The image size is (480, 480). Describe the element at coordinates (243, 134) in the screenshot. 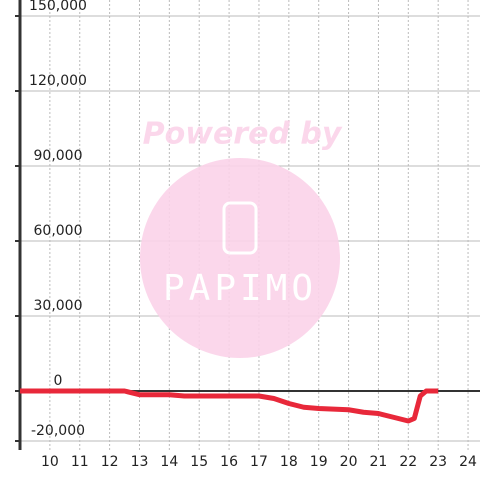

I see `watermark-text: Powered by` at that location.